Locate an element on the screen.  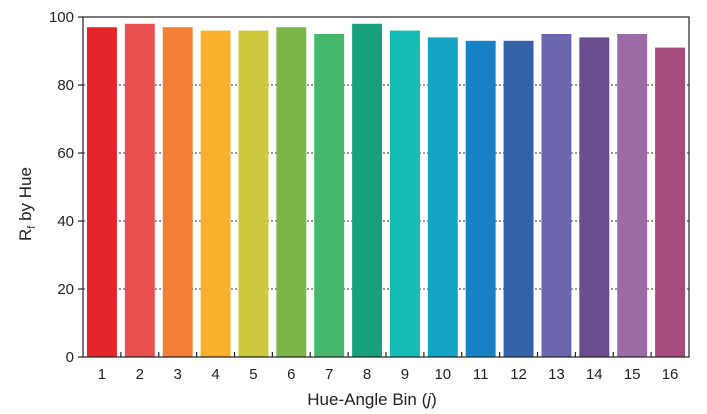
x-tick-label: 12 is located at coordinates (518, 374).